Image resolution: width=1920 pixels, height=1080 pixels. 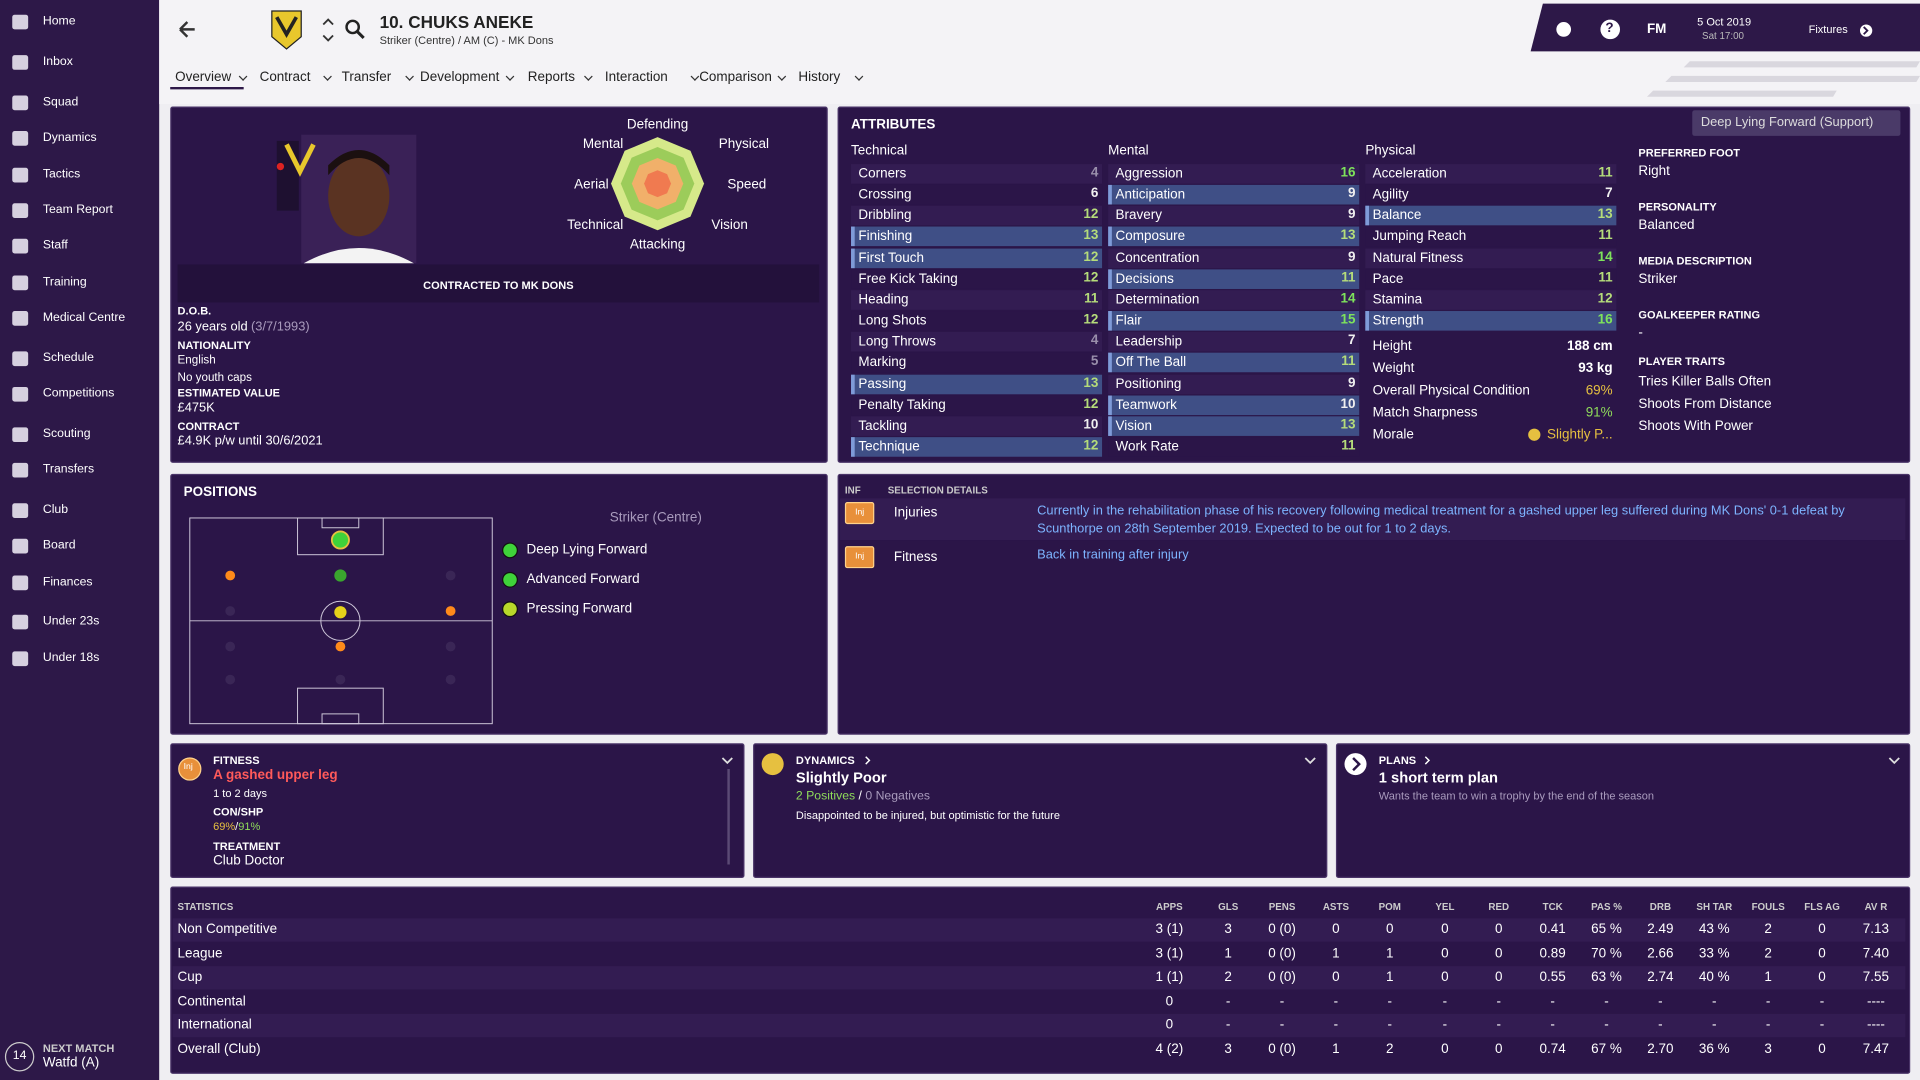 What do you see at coordinates (60, 102) in the screenshot?
I see `nav-item: Squad` at bounding box center [60, 102].